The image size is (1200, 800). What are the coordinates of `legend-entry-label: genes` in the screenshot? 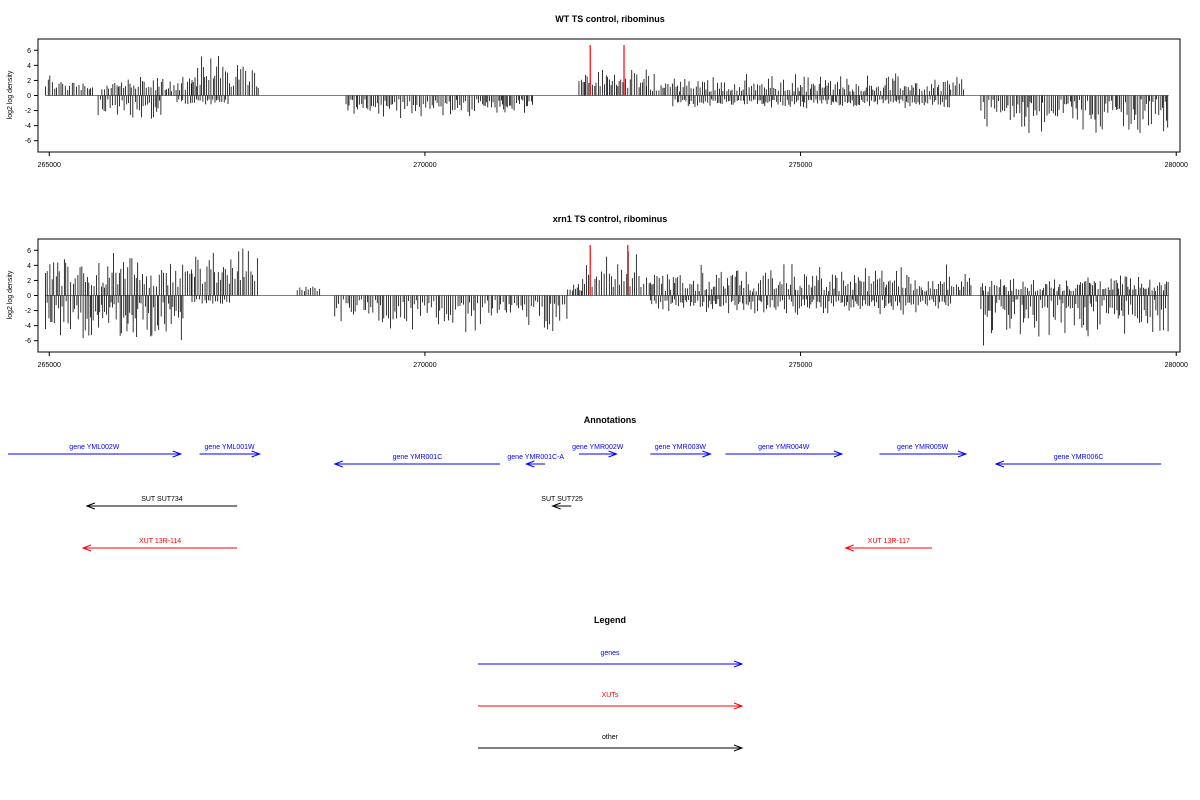 It's located at (610, 653).